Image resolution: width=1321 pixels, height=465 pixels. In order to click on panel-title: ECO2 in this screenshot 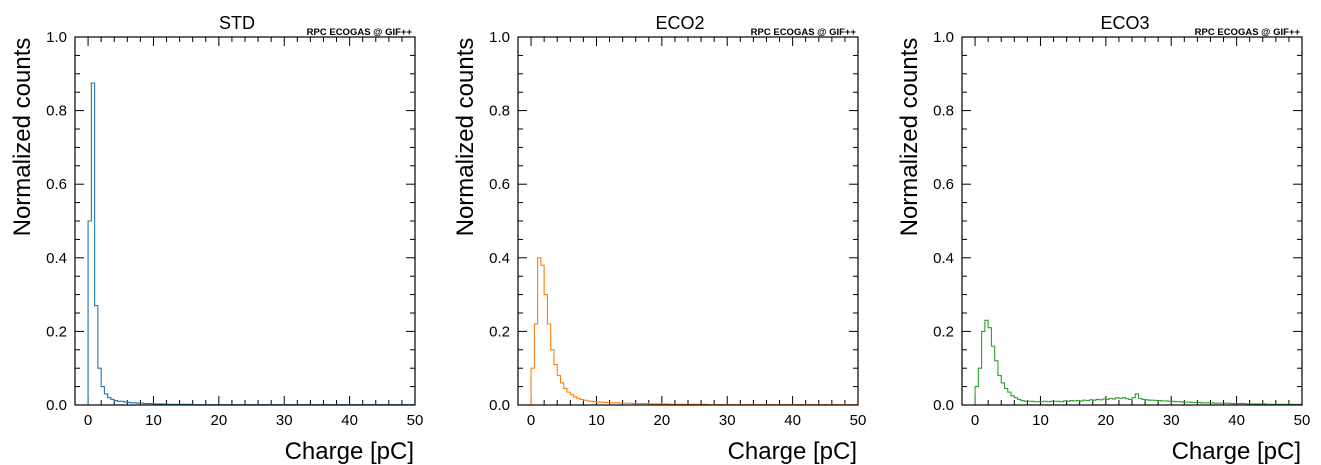, I will do `click(679, 23)`.